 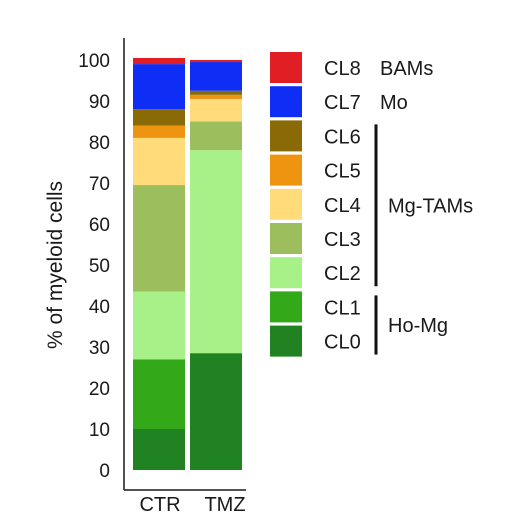 I want to click on bar-segment-cl6-tmz, so click(x=216, y=92).